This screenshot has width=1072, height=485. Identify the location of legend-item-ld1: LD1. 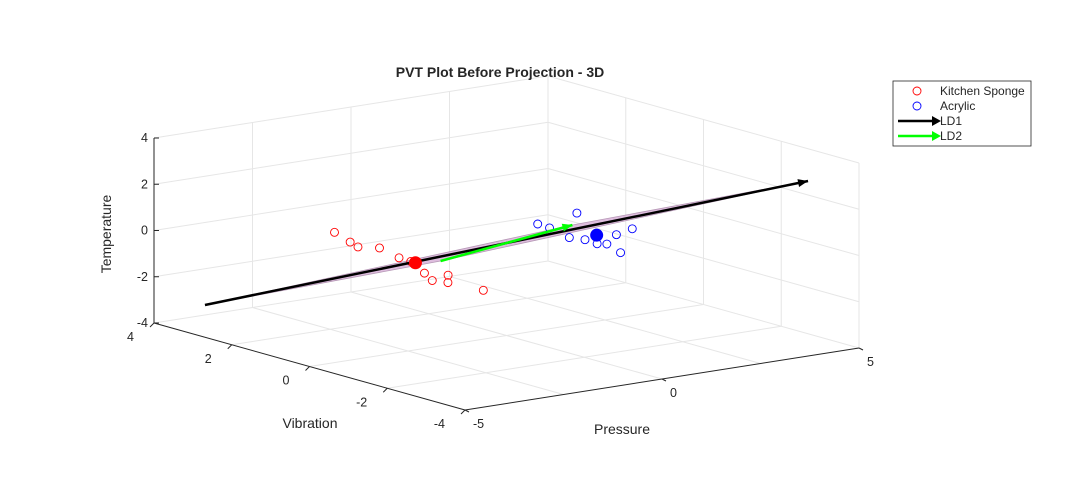
(930, 121).